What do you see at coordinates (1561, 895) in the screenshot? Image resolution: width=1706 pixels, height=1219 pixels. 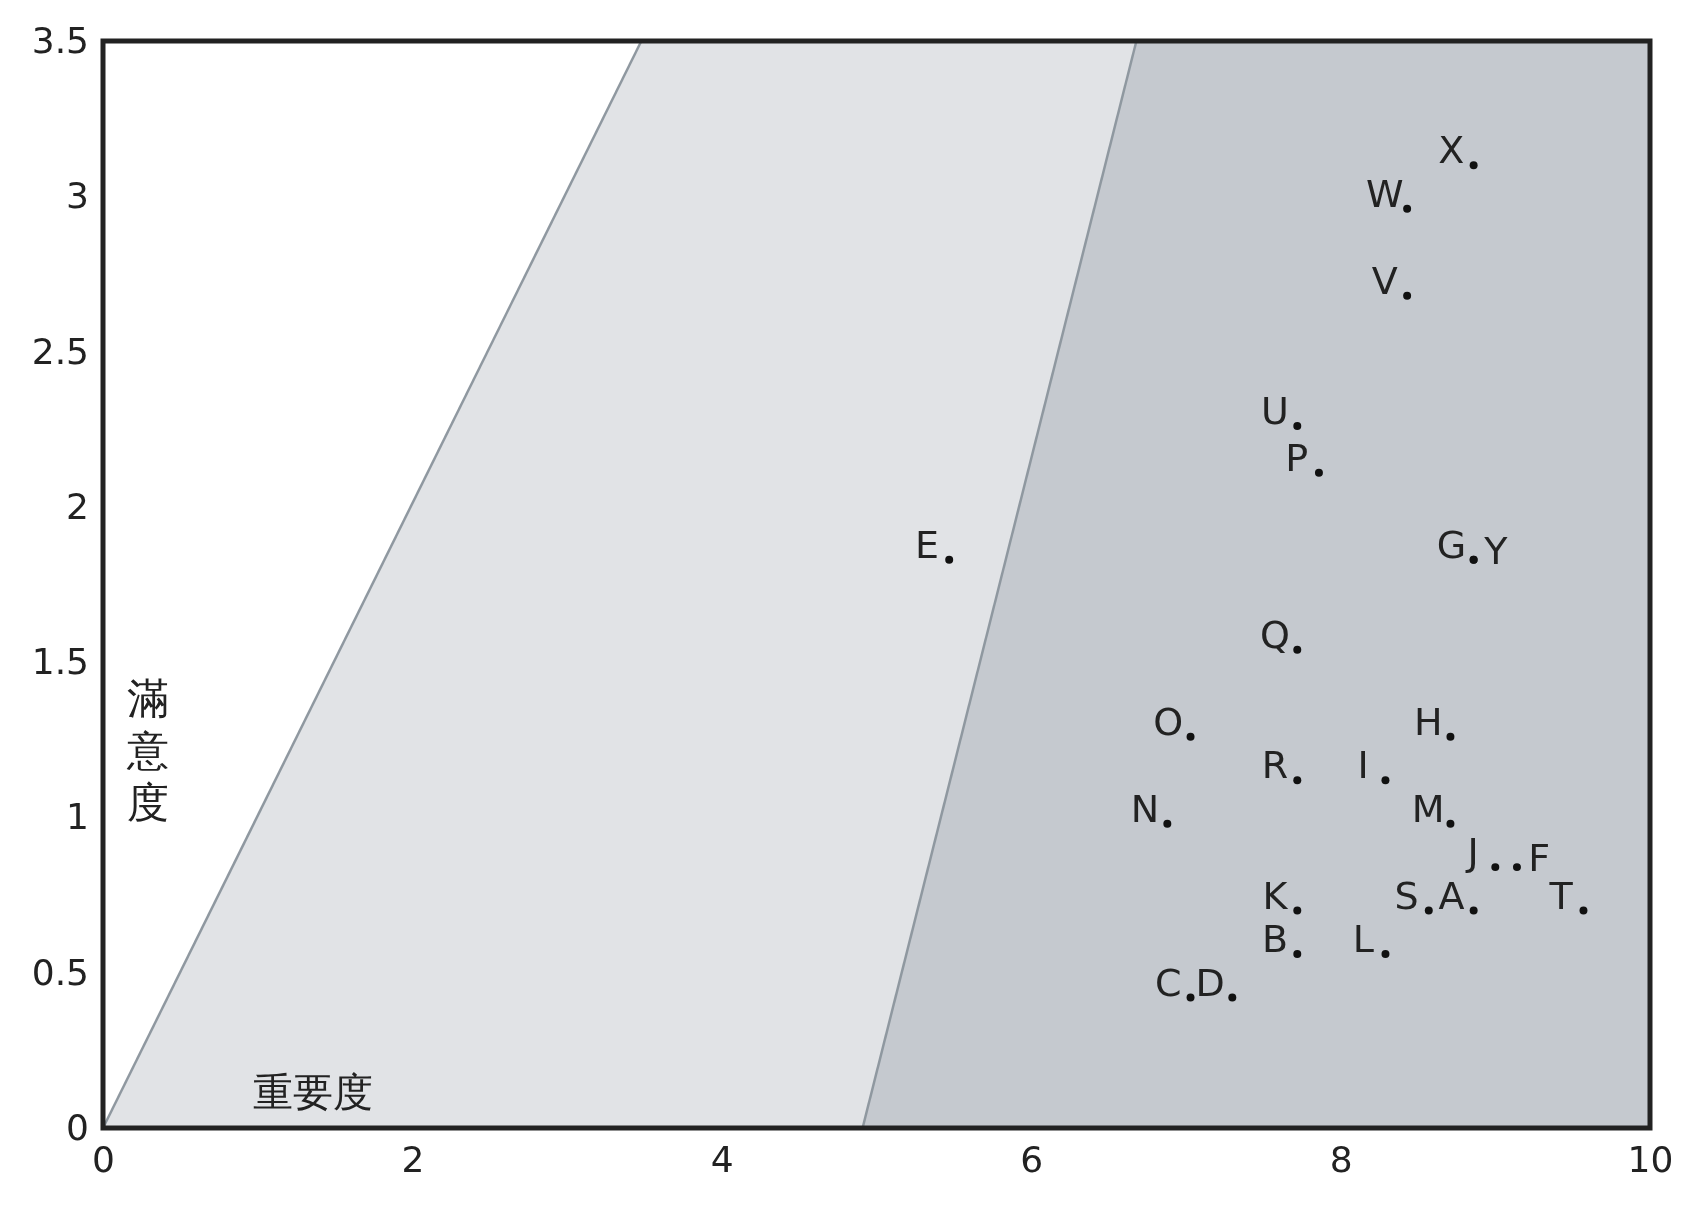 I see `annotation: T` at bounding box center [1561, 895].